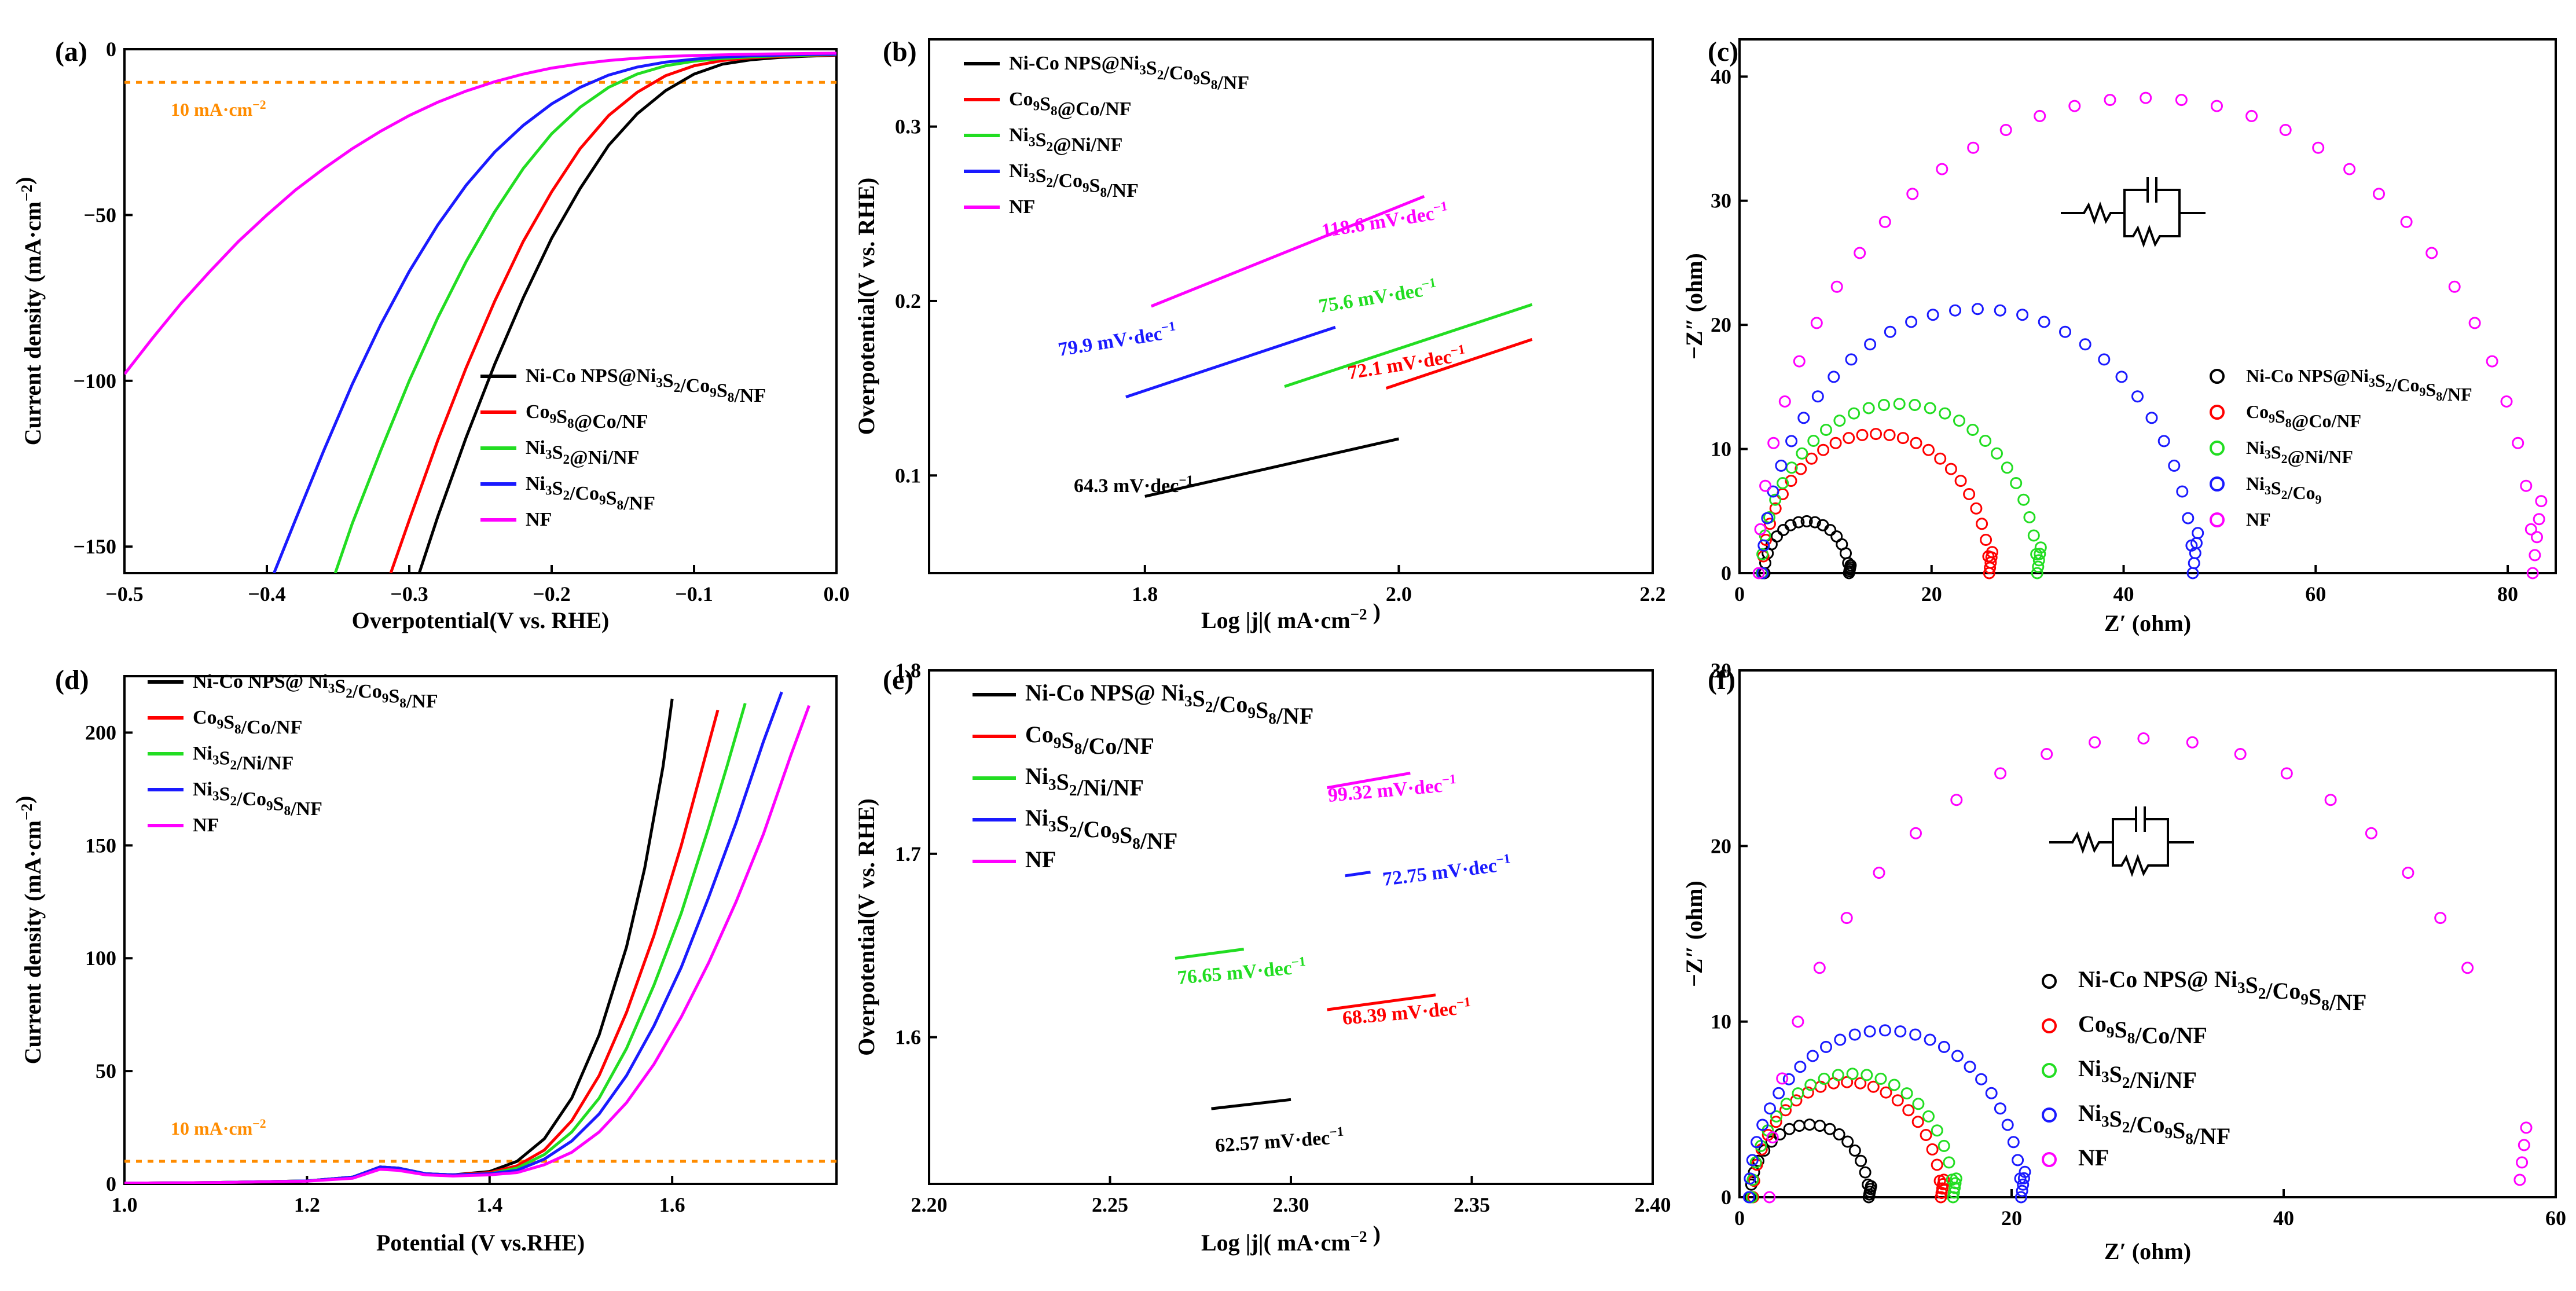 The height and width of the screenshot is (1291, 2576). I want to click on panel-b-series-1-line, so click(1459, 364).